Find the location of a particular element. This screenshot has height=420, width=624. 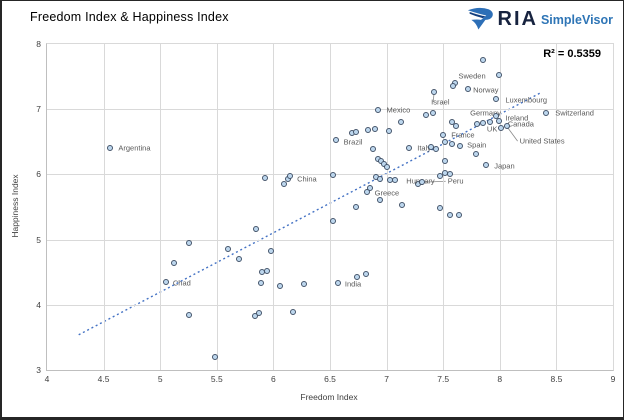

x-tick-label: 7 is located at coordinates (386, 379).